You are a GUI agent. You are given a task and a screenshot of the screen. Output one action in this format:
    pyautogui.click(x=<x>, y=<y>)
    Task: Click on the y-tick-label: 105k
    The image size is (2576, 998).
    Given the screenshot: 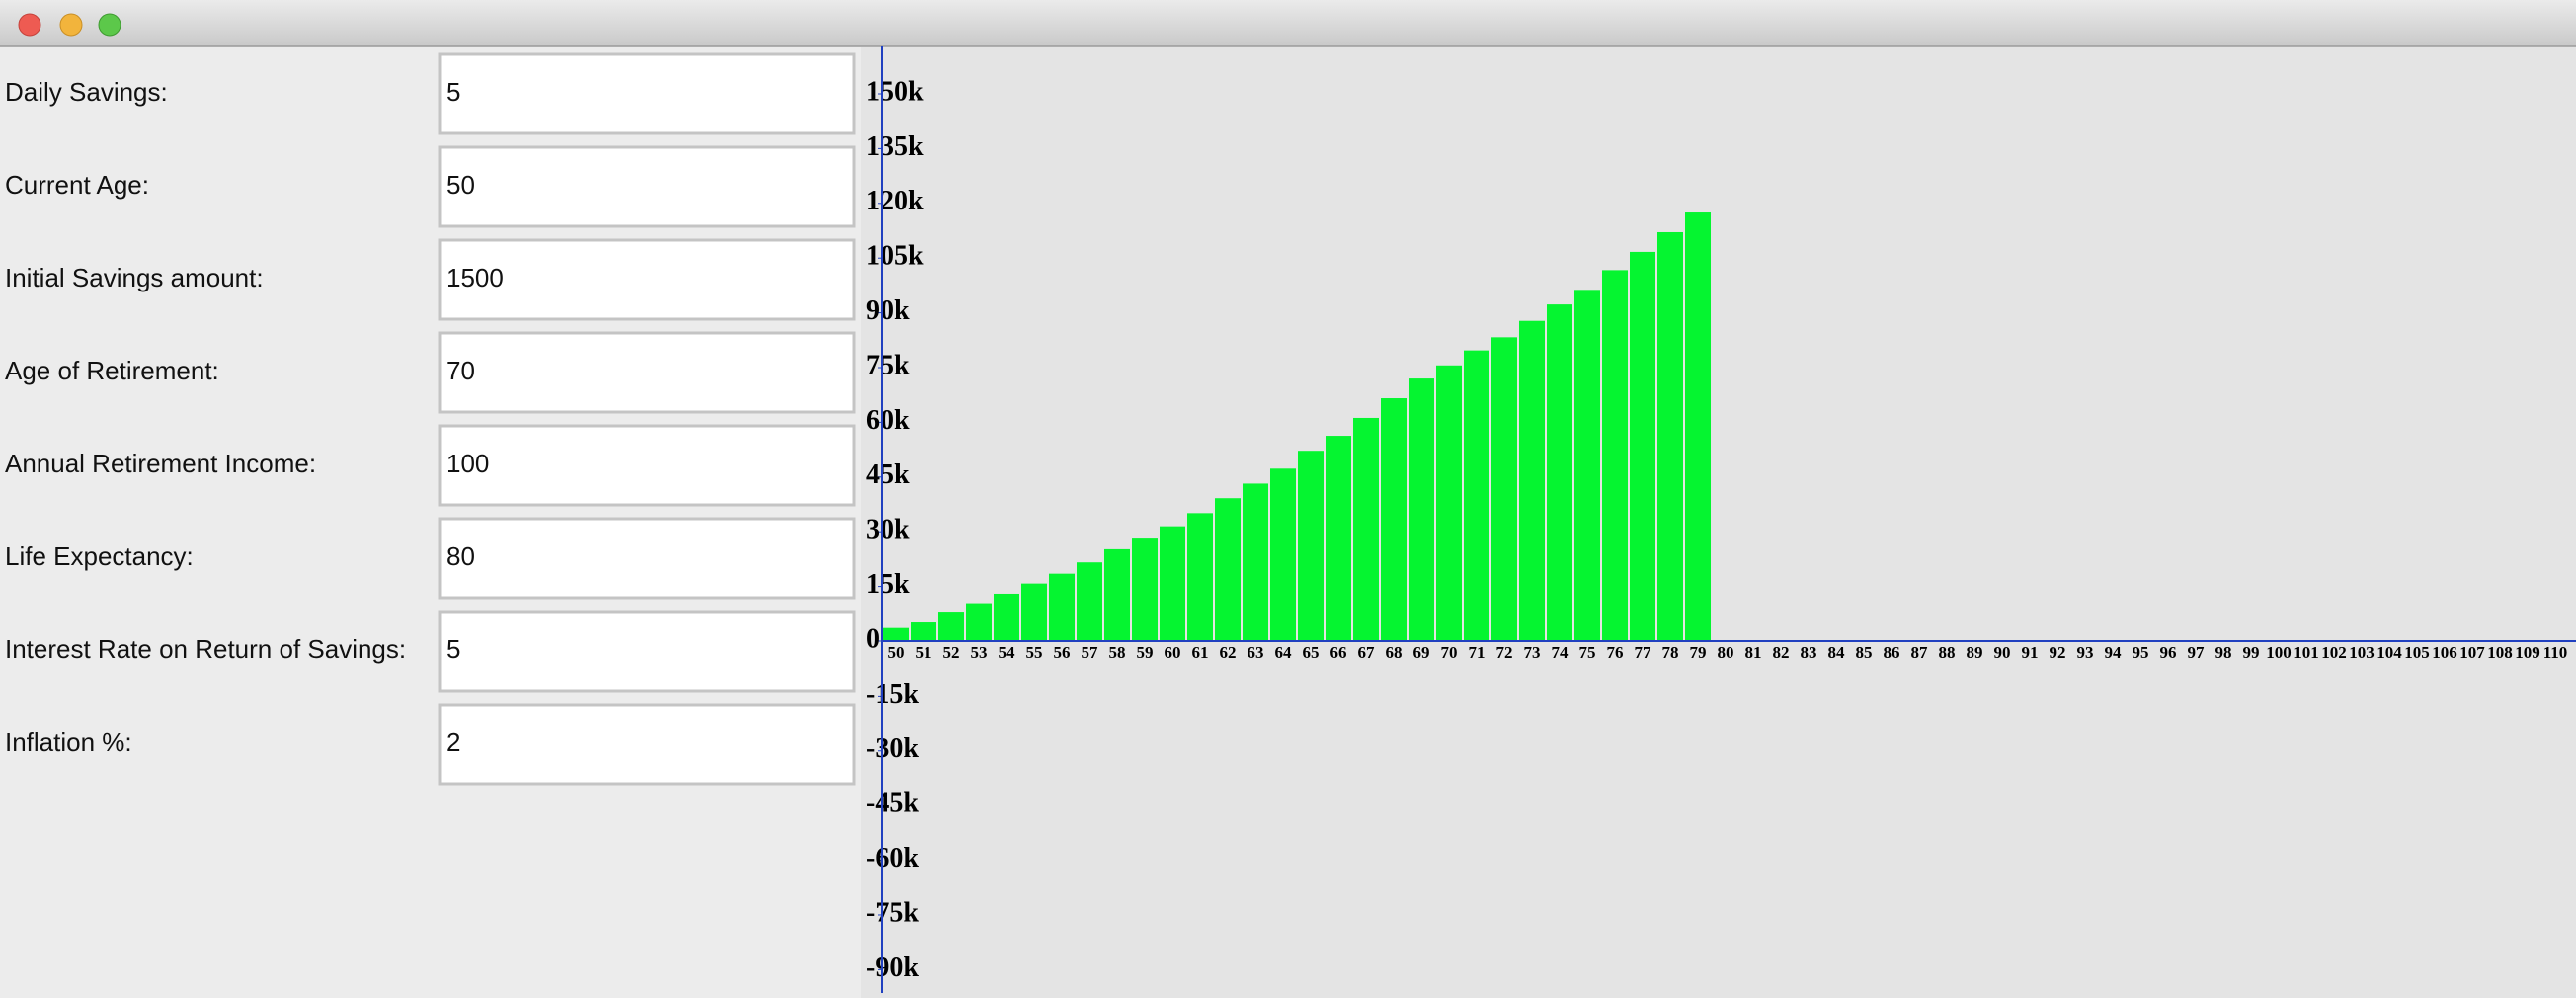 What is the action you would take?
    pyautogui.click(x=895, y=256)
    